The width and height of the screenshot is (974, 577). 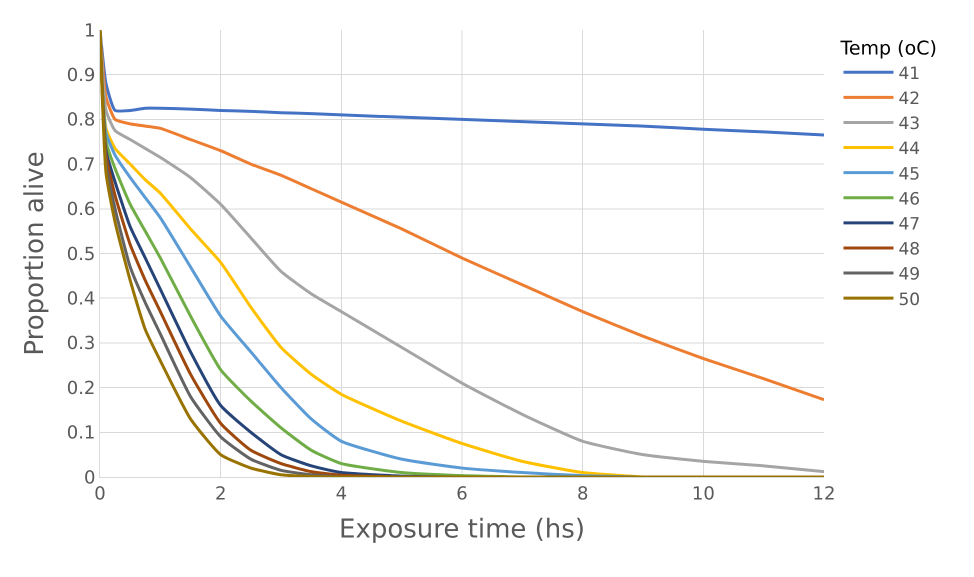 I want to click on y-tick-label: 0.9, so click(x=81, y=75).